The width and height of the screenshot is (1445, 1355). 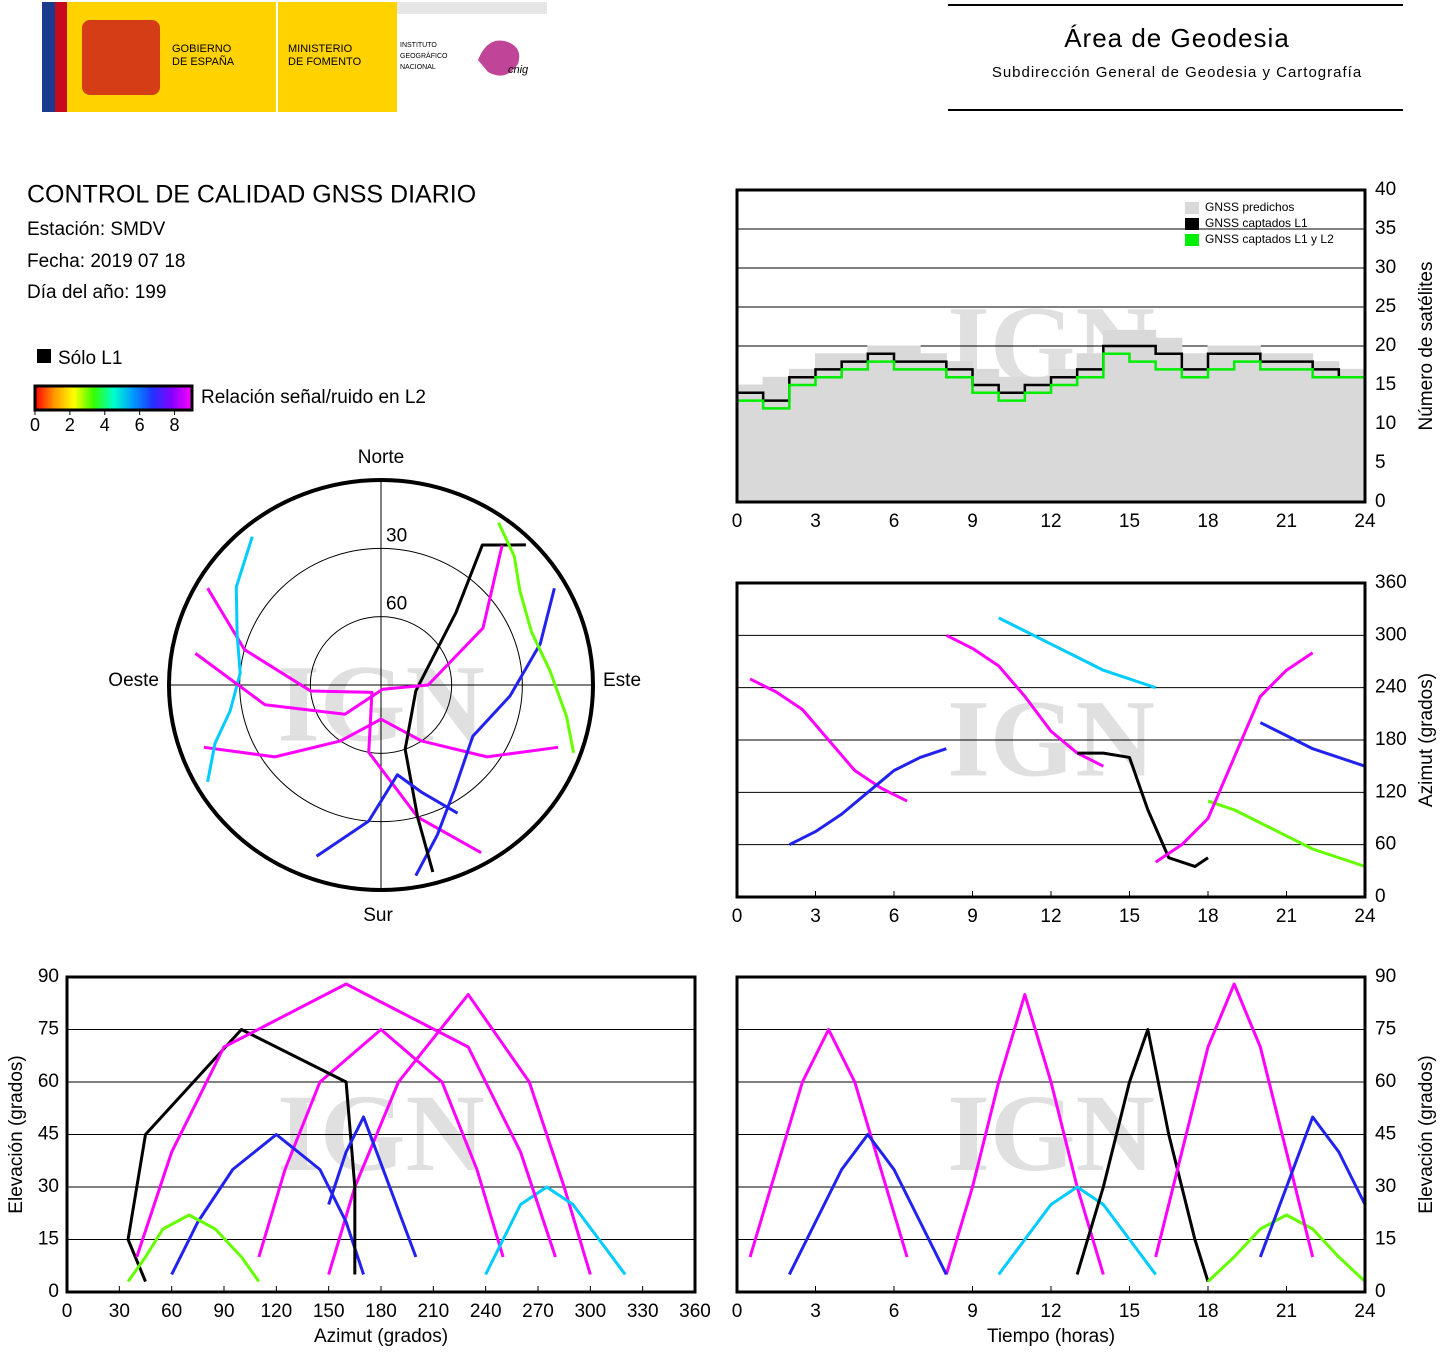 What do you see at coordinates (486, 1311) in the screenshot?
I see `x-tick-label: 240` at bounding box center [486, 1311].